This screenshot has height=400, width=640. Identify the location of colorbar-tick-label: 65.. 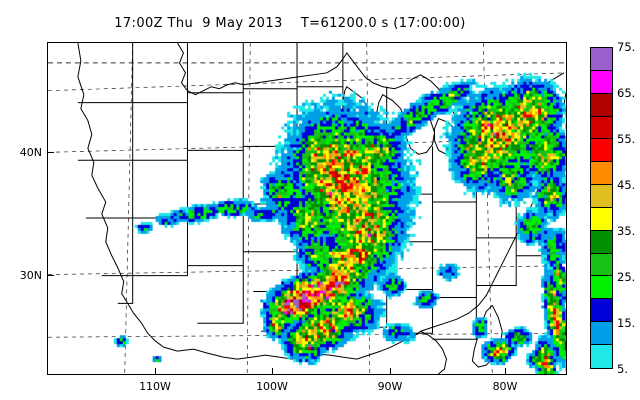
(626, 93).